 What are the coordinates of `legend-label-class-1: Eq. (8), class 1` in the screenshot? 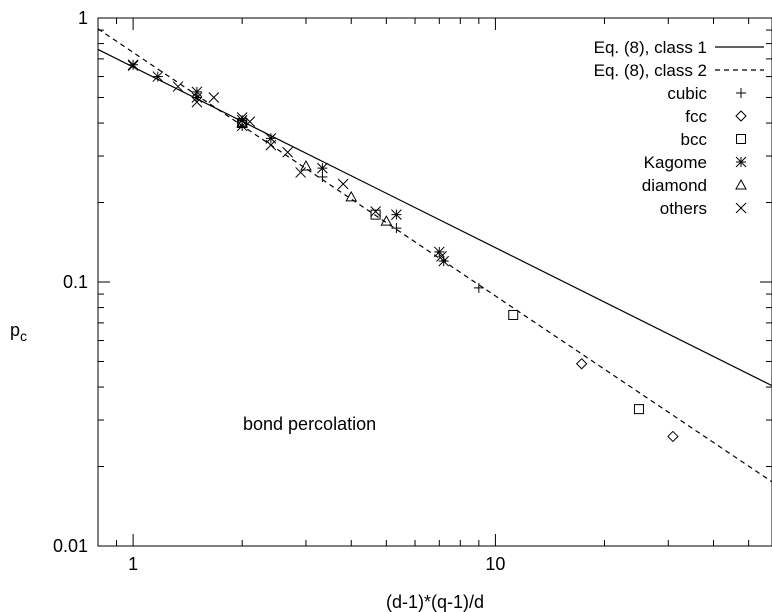 It's located at (650, 47).